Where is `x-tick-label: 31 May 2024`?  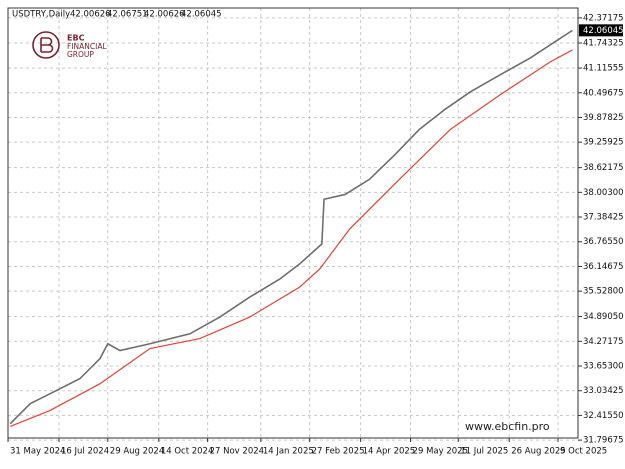
x-tick-label: 31 May 2024 is located at coordinates (37, 452).